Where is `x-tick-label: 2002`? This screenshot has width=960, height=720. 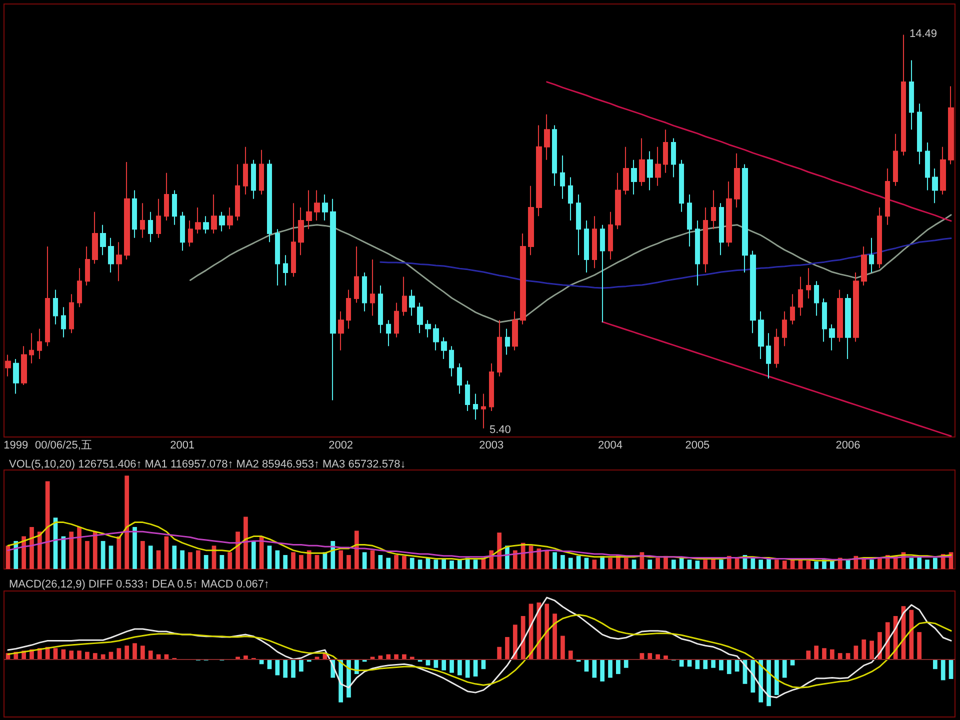 x-tick-label: 2002 is located at coordinates (341, 446).